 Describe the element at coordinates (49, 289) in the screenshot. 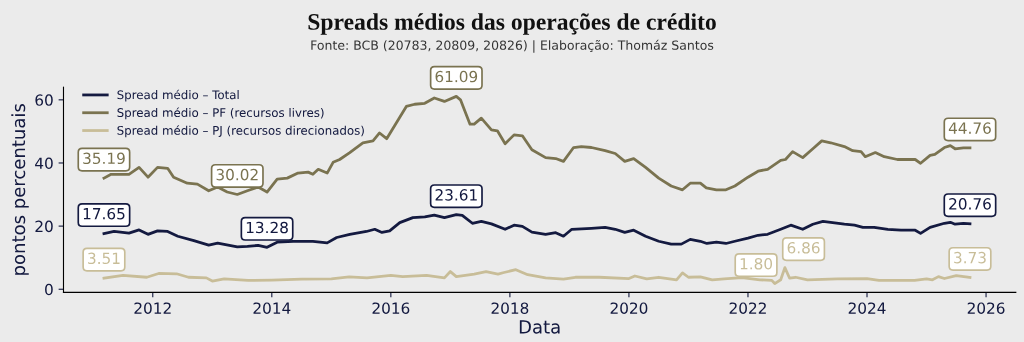

I see `y-tick-label: 0` at that location.